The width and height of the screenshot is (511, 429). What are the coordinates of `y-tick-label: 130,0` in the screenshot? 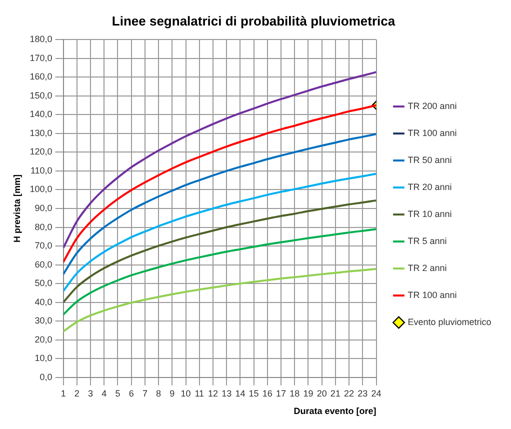 It's located at (41, 133).